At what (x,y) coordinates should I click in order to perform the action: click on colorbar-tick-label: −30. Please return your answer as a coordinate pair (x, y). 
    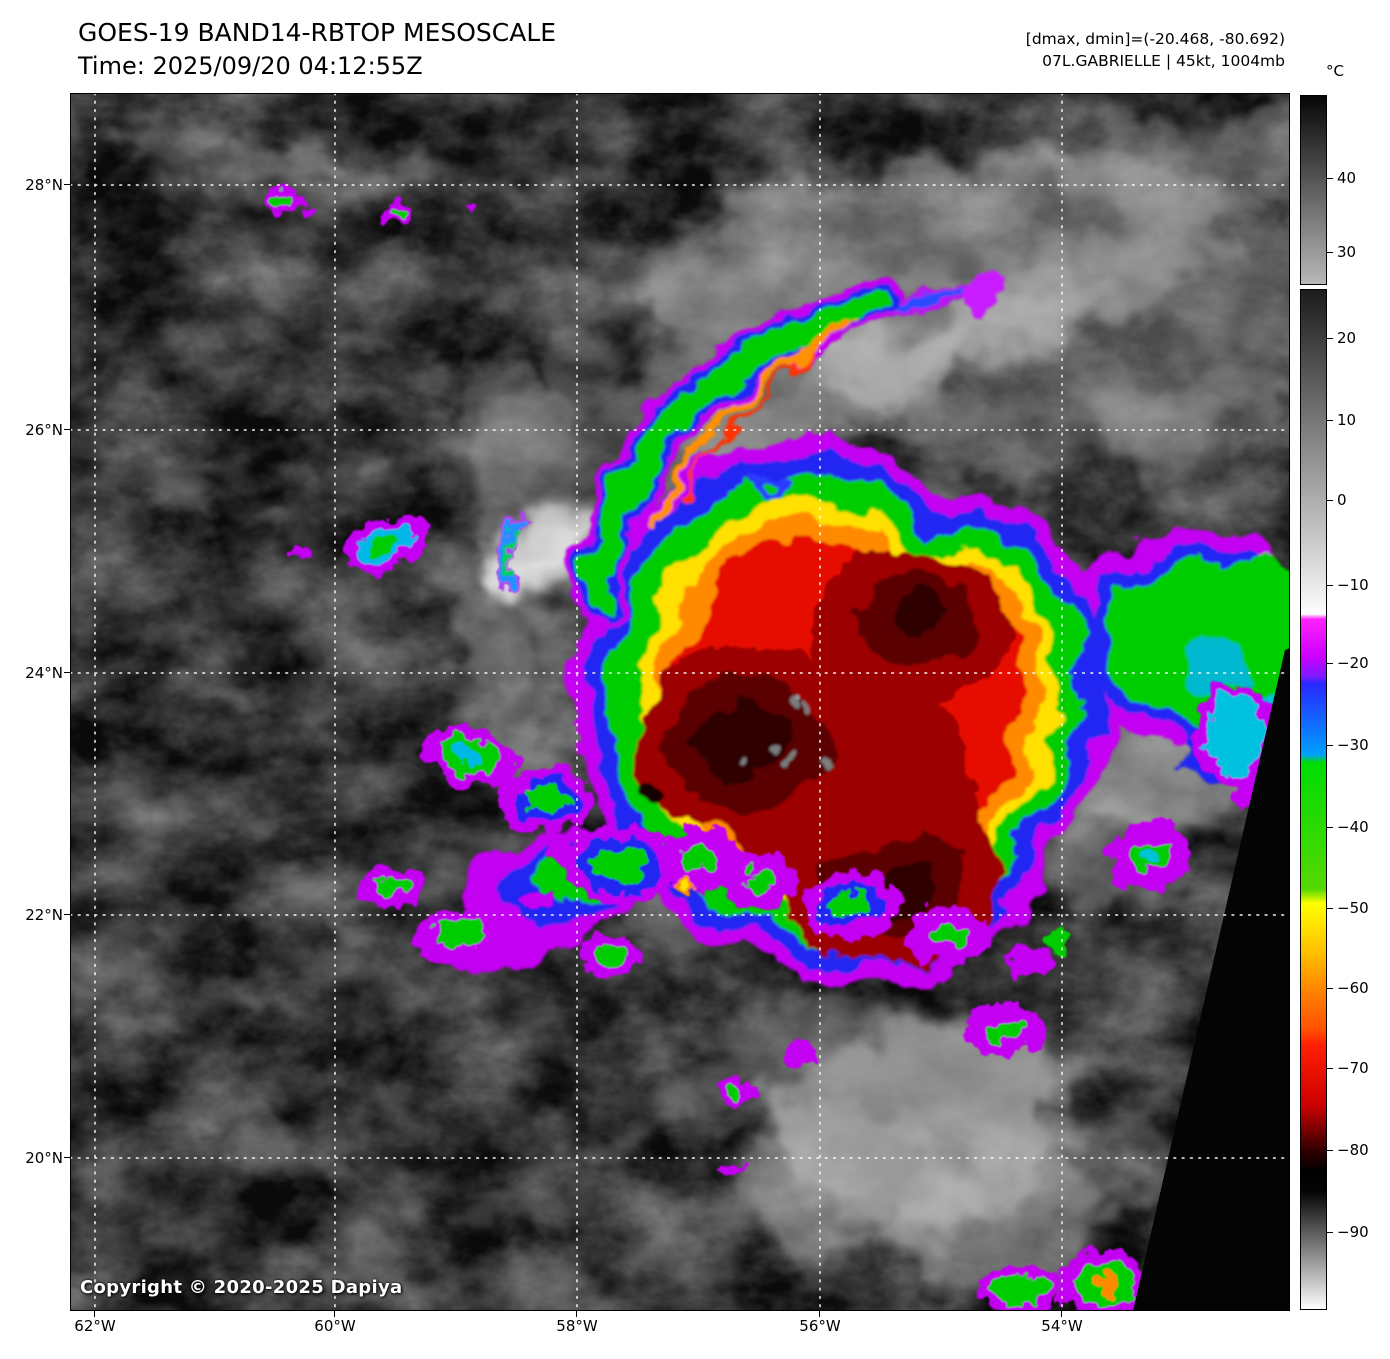
    Looking at the image, I should click on (1353, 745).